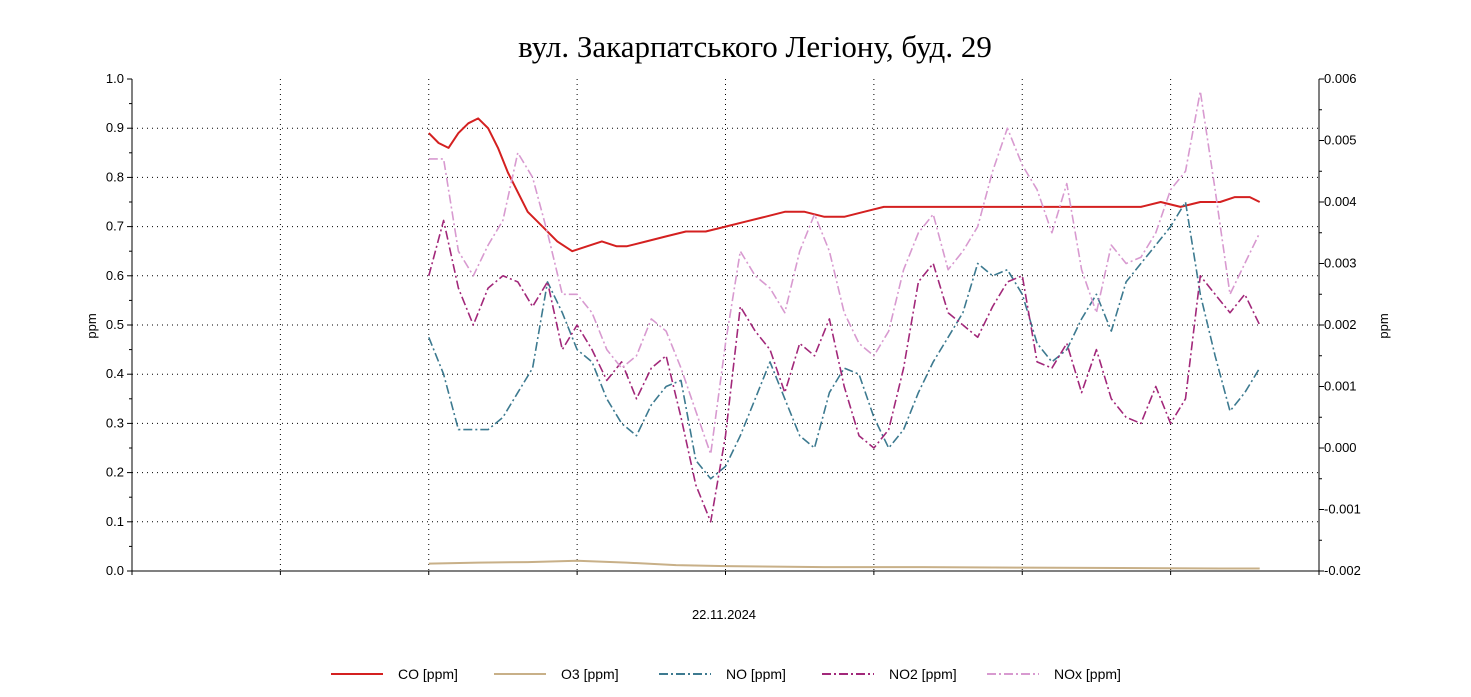 The image size is (1471, 697). Describe the element at coordinates (844, 564) in the screenshot. I see `series-o3-line` at that location.